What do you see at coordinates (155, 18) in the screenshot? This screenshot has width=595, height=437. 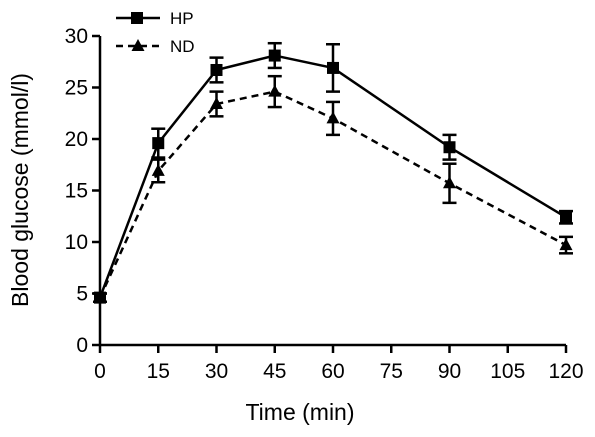 I see `legend-item-hp: HP` at bounding box center [155, 18].